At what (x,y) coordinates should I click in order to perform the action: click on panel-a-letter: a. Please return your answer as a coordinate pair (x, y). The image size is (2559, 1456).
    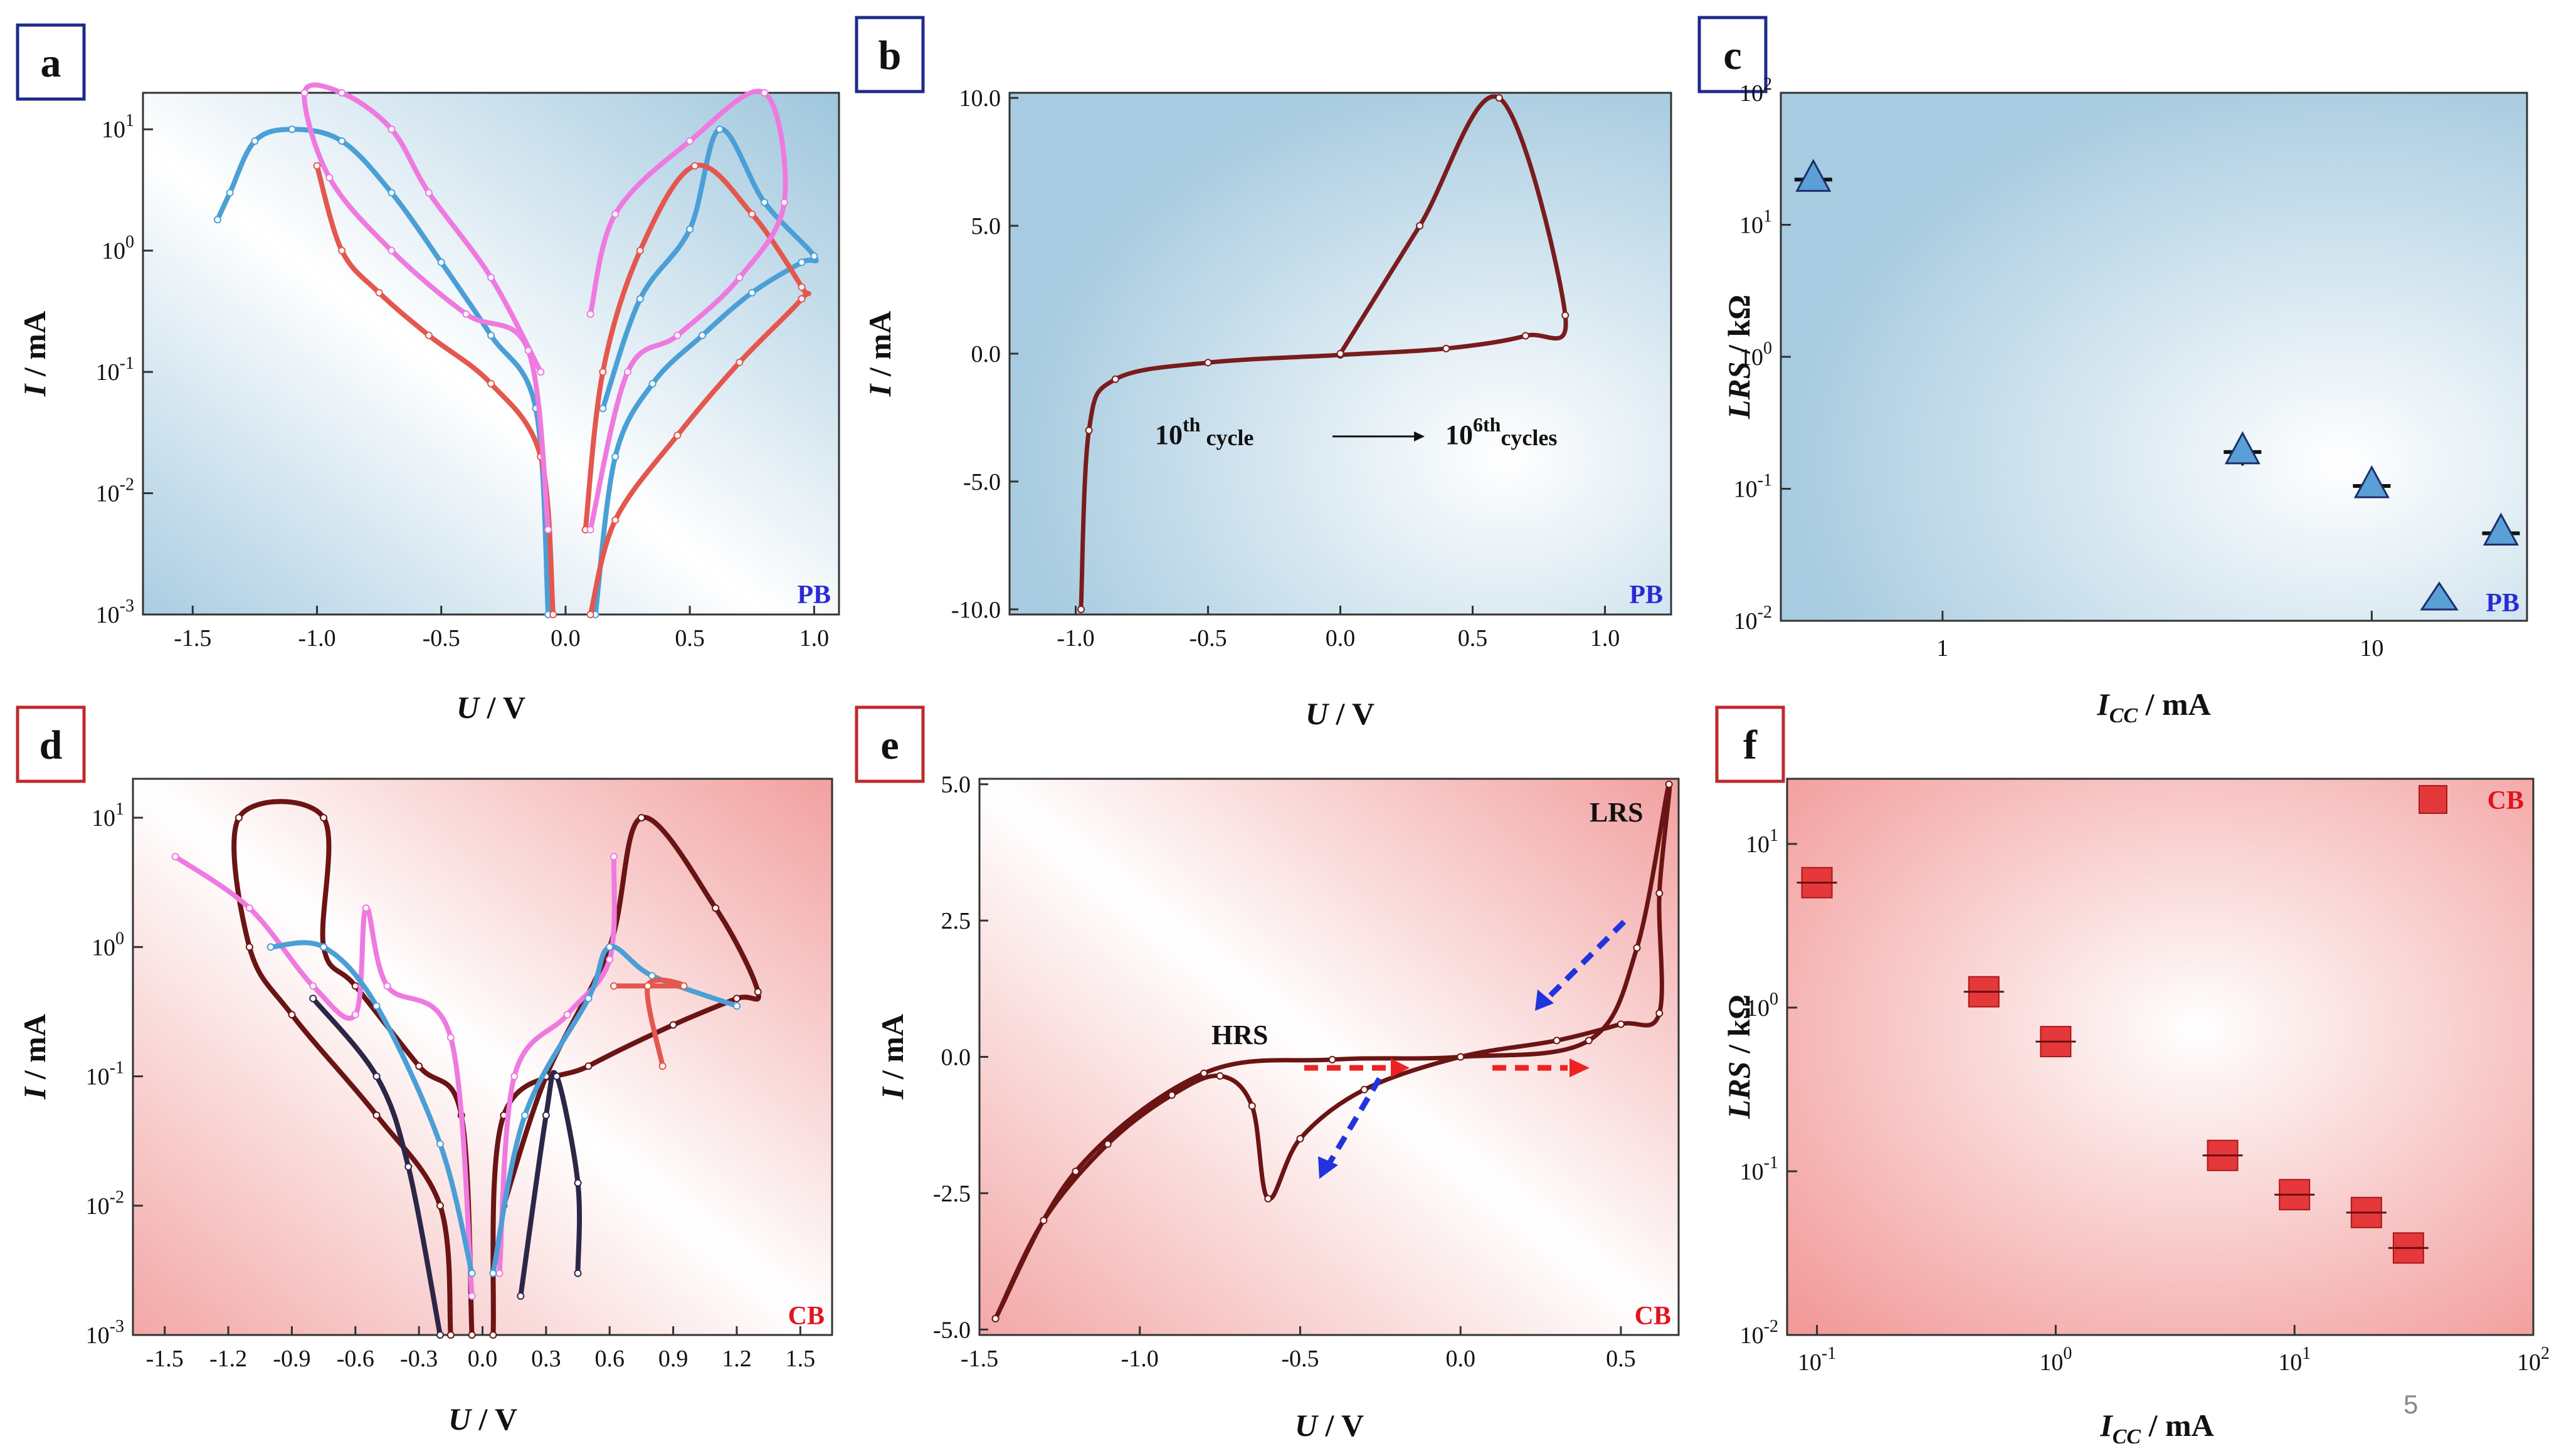
    Looking at the image, I should click on (51, 63).